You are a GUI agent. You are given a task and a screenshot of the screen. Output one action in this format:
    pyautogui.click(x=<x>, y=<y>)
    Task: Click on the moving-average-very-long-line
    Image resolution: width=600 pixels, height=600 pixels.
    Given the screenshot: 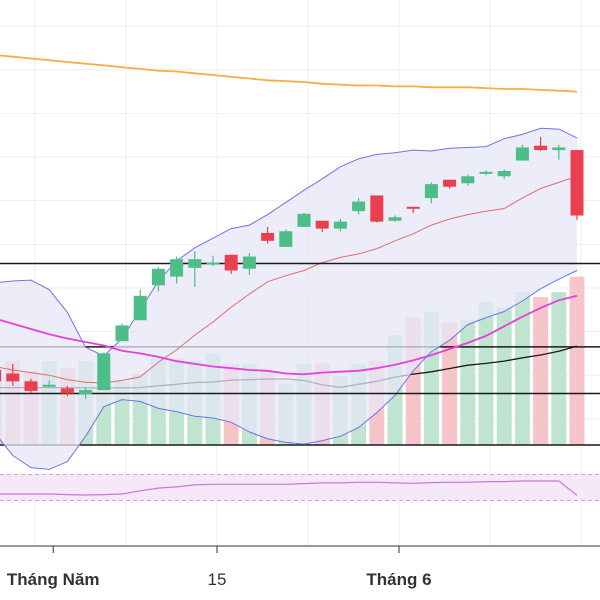 What is the action you would take?
    pyautogui.click(x=289, y=73)
    